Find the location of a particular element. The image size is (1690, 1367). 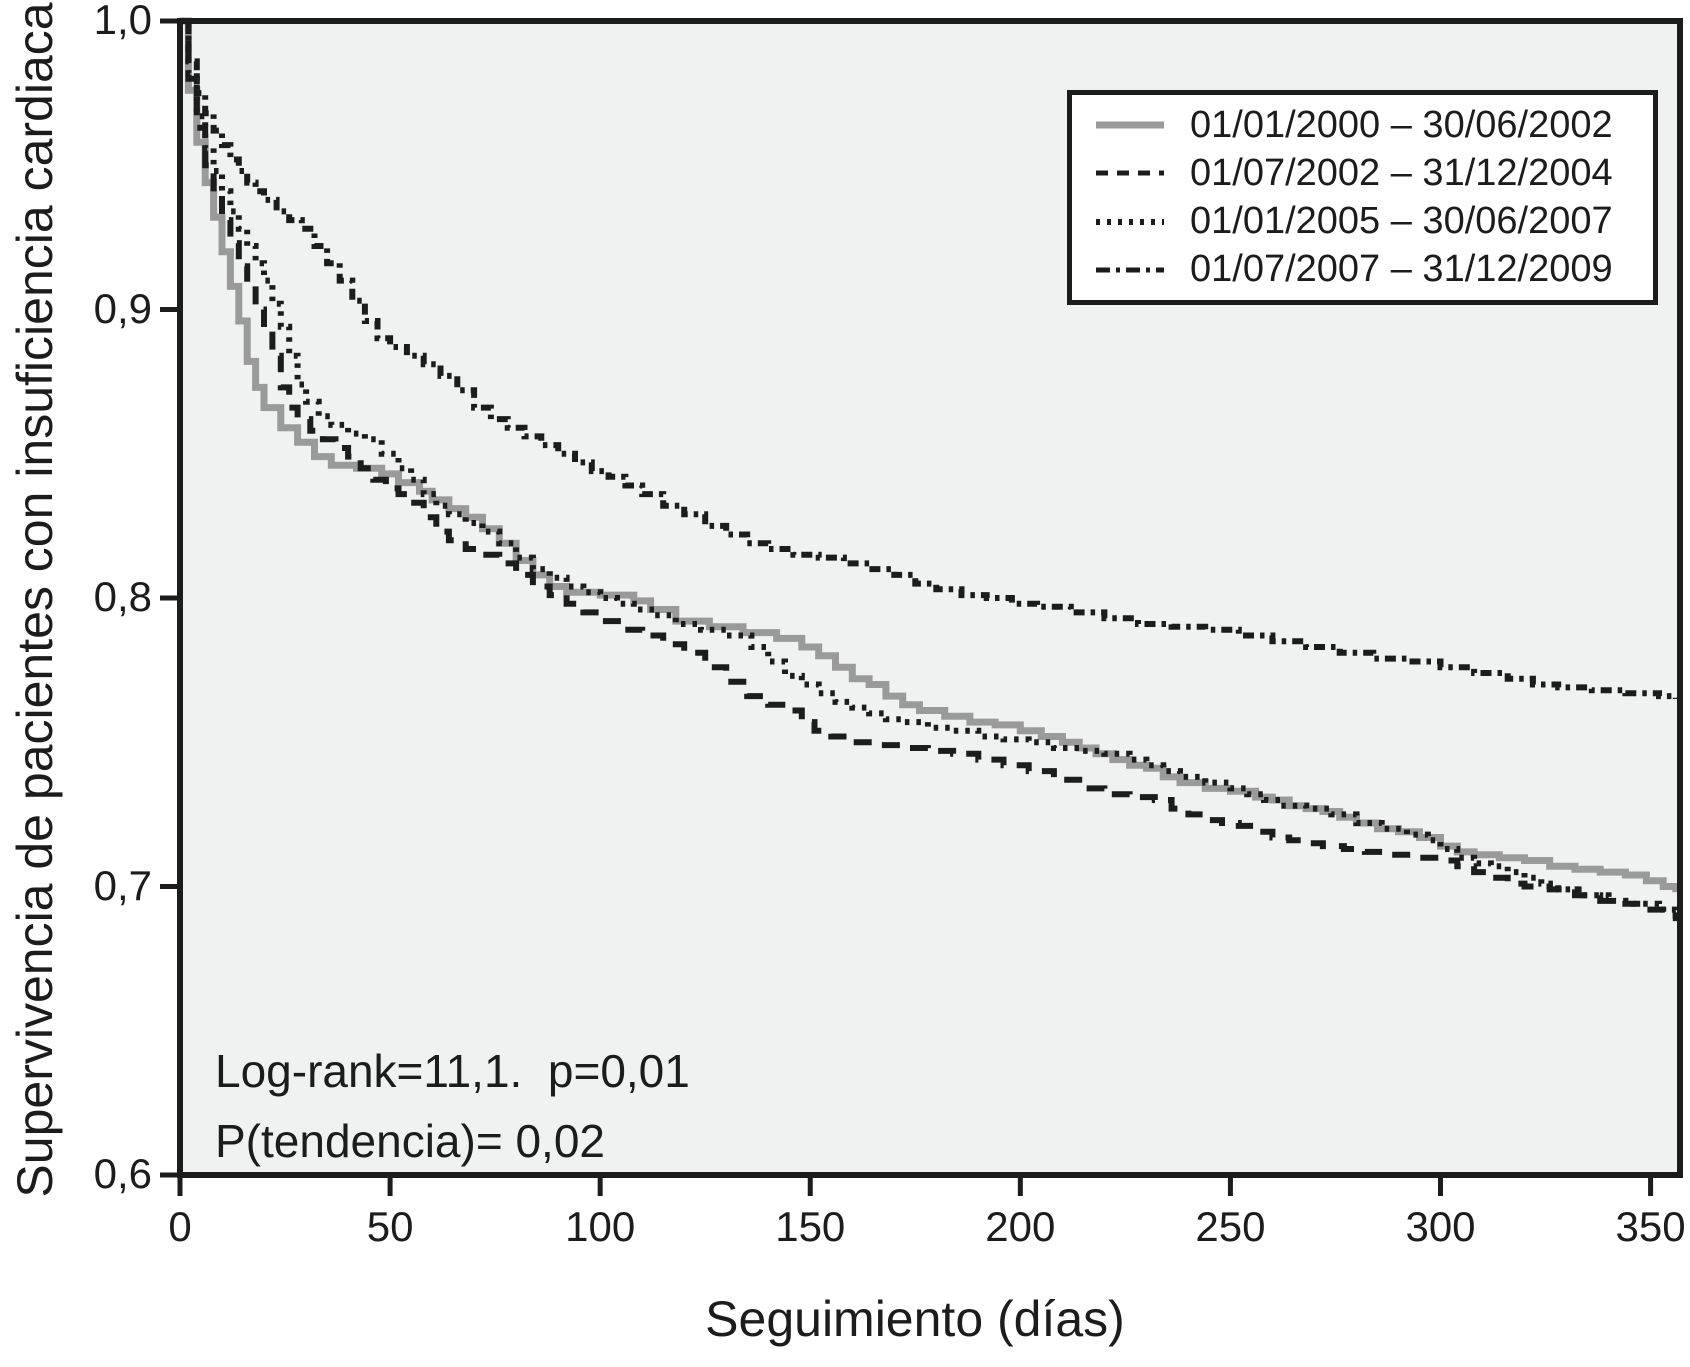

x-tick-label: 50 is located at coordinates (390, 1226).